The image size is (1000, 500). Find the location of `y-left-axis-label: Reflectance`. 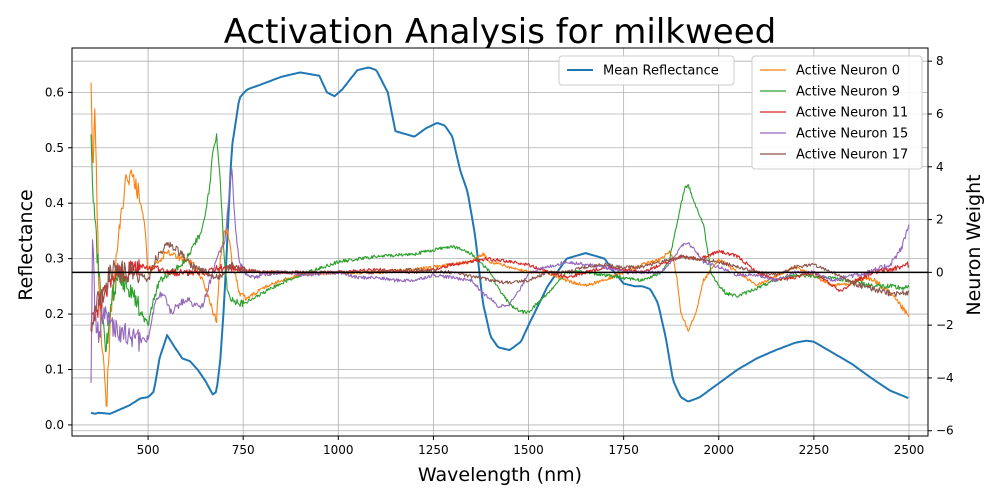

y-left-axis-label: Reflectance is located at coordinates (26, 244).